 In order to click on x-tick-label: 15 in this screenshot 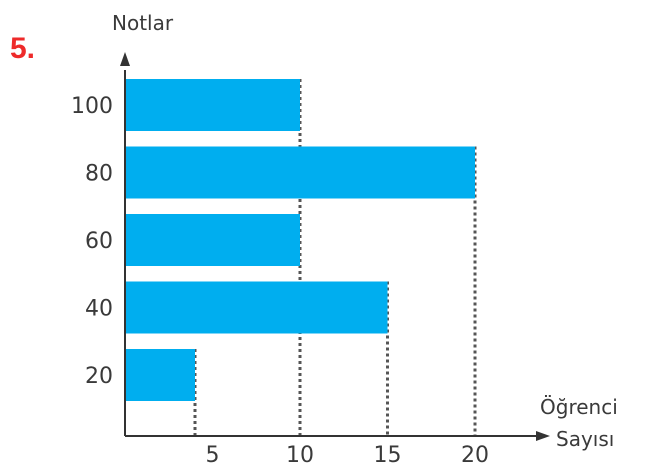, I will do `click(388, 453)`.